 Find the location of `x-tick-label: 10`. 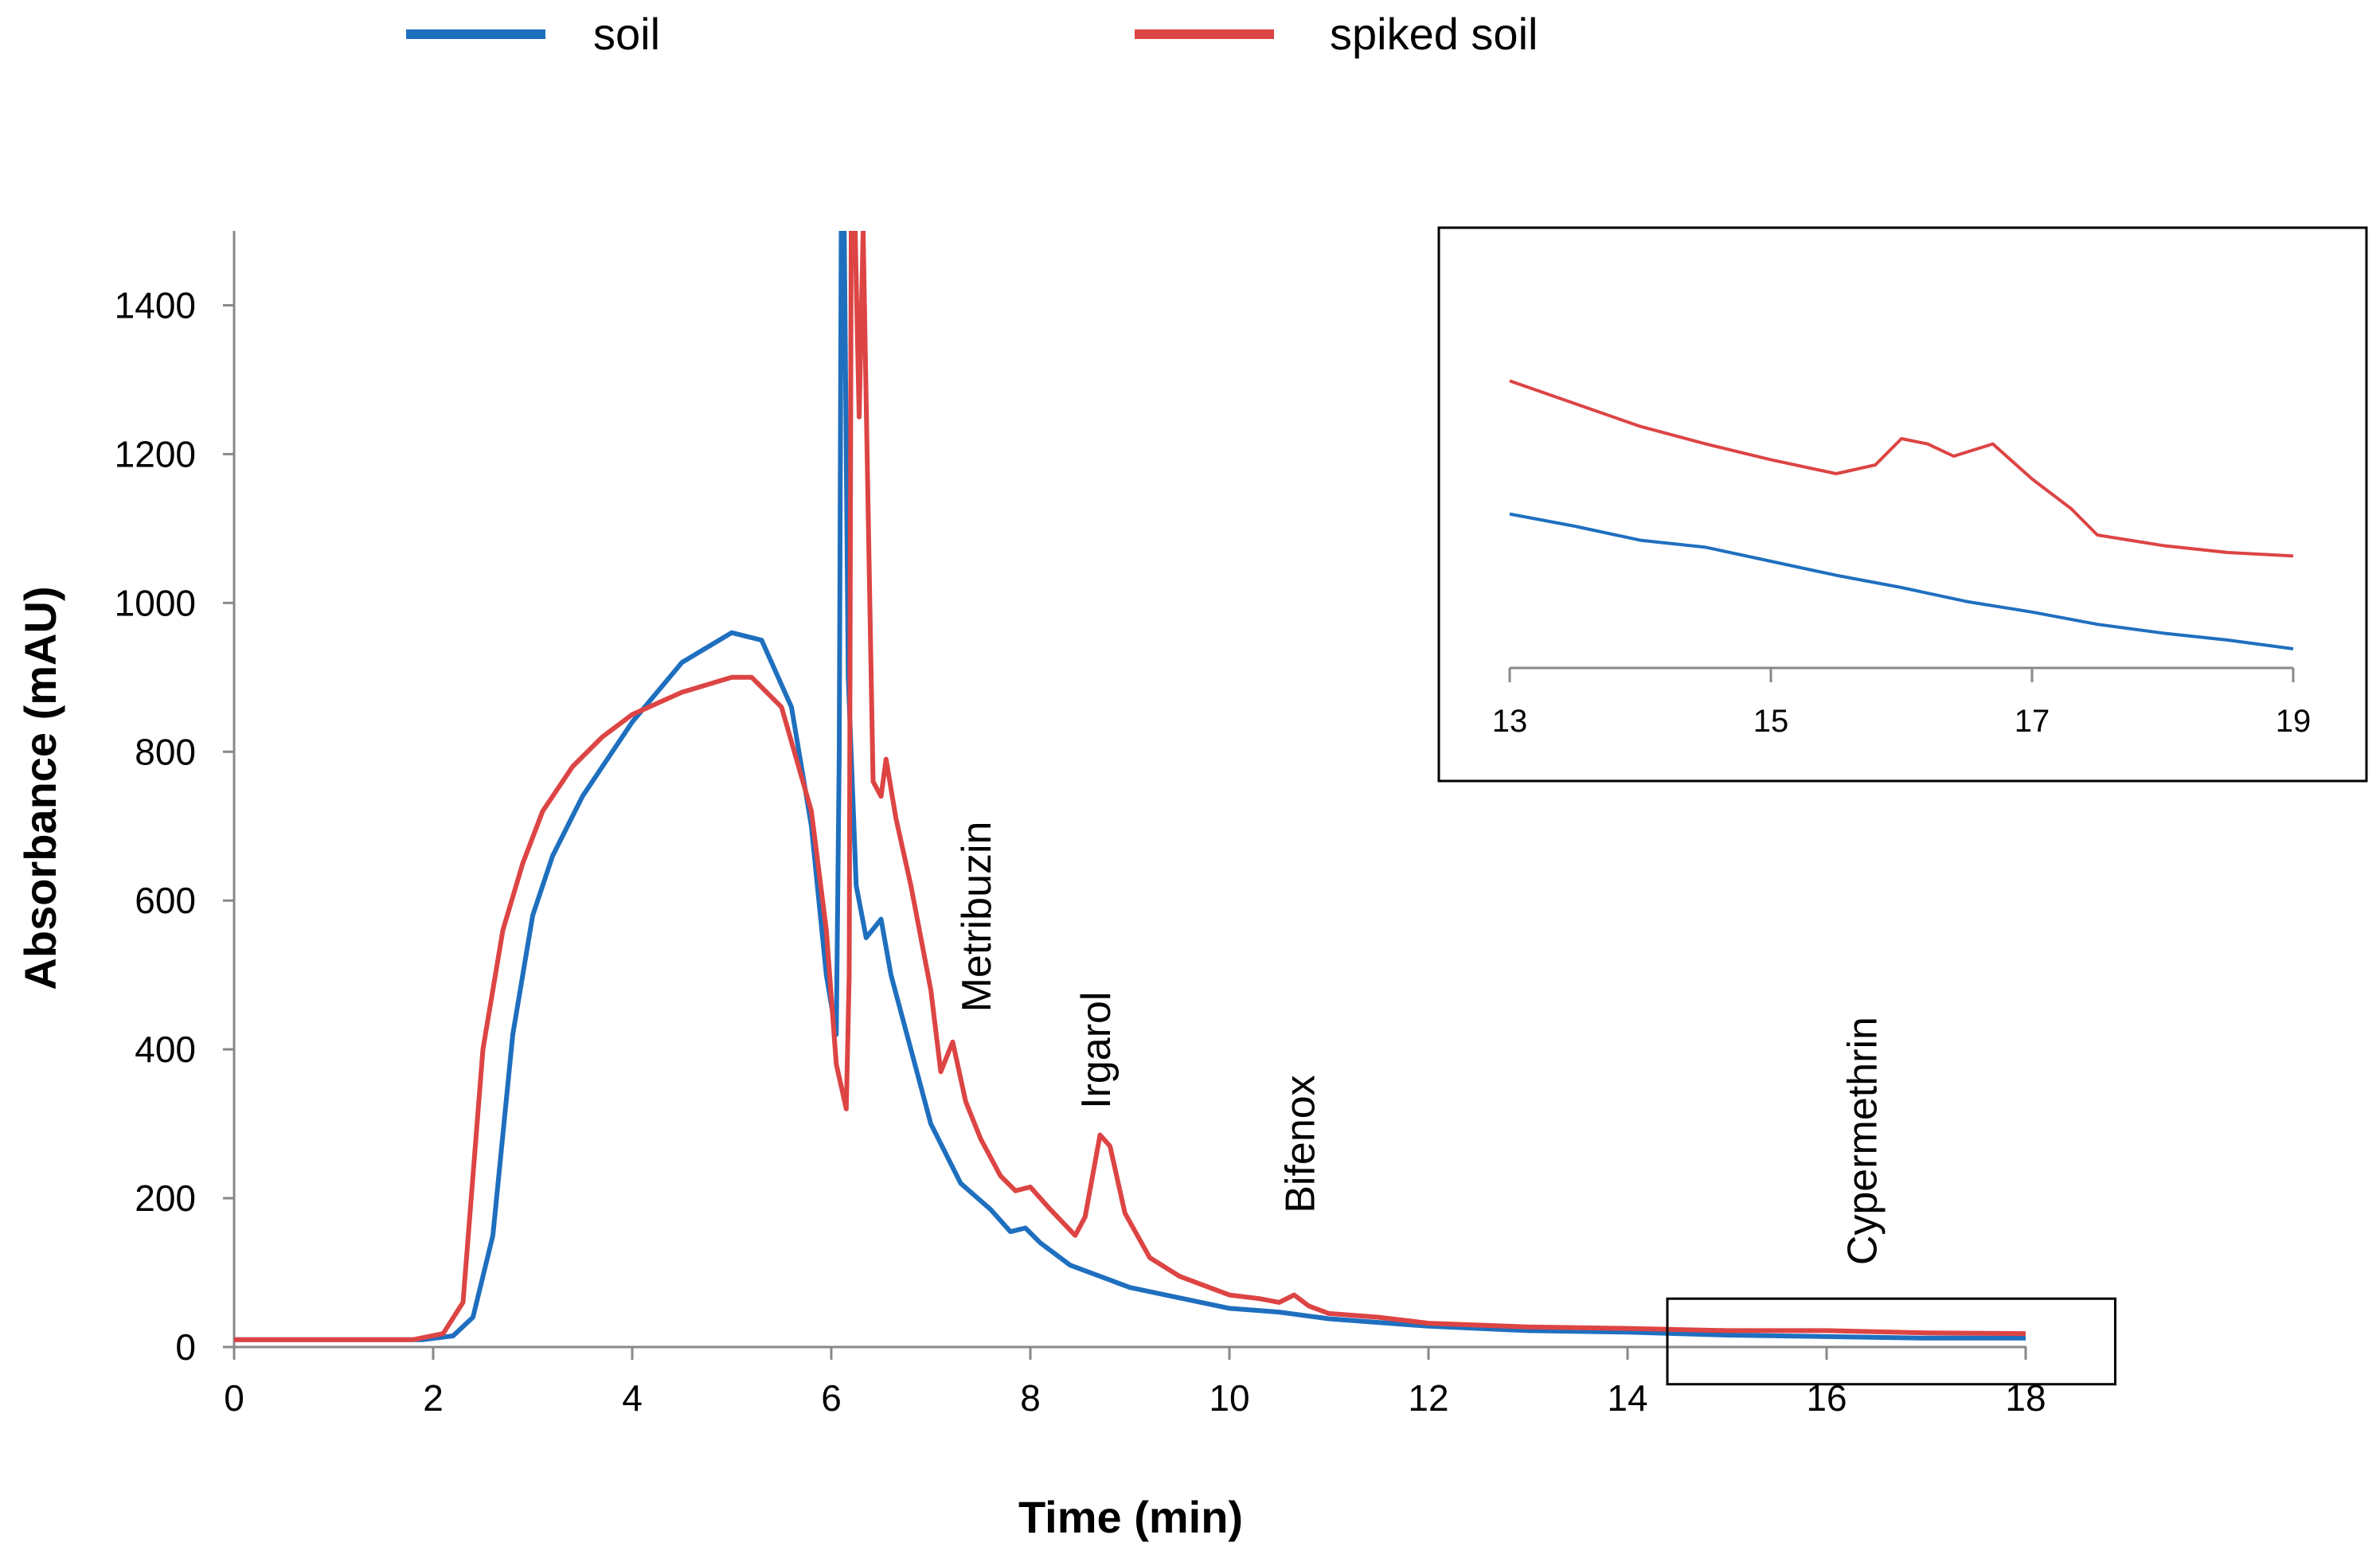

x-tick-label: 10 is located at coordinates (1229, 1398).